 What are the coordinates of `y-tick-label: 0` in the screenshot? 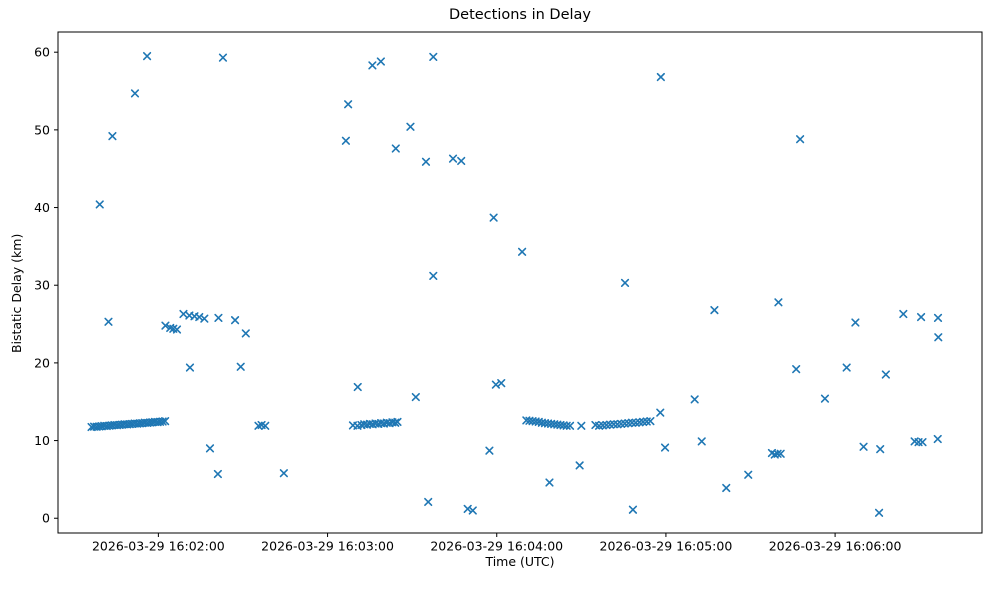 It's located at (46, 518).